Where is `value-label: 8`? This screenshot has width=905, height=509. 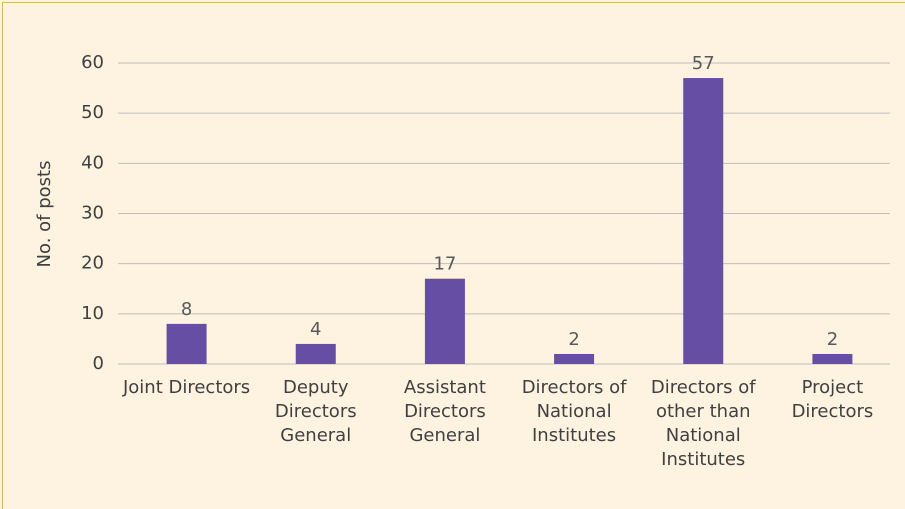
value-label: 8 is located at coordinates (186, 309).